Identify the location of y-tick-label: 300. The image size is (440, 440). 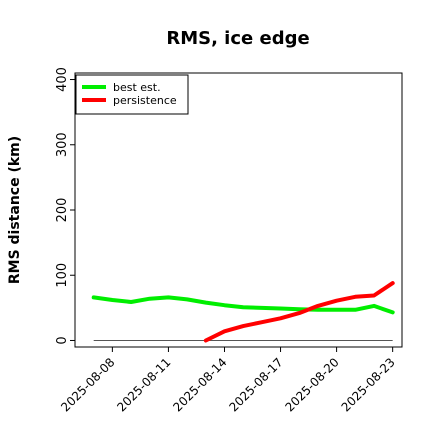
(62, 144).